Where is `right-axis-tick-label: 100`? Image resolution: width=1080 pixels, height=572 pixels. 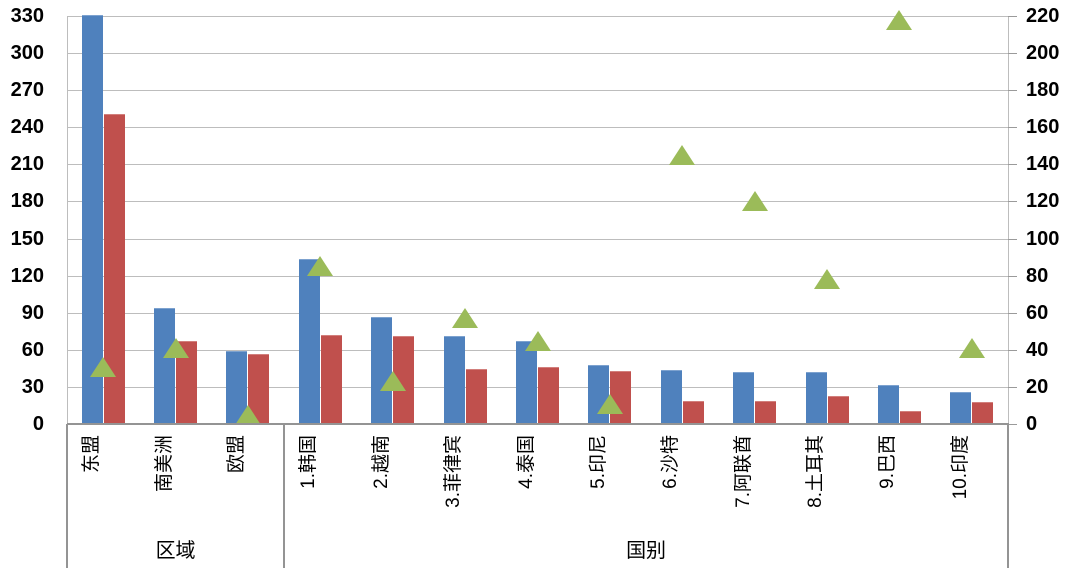 right-axis-tick-label: 100 is located at coordinates (1043, 238).